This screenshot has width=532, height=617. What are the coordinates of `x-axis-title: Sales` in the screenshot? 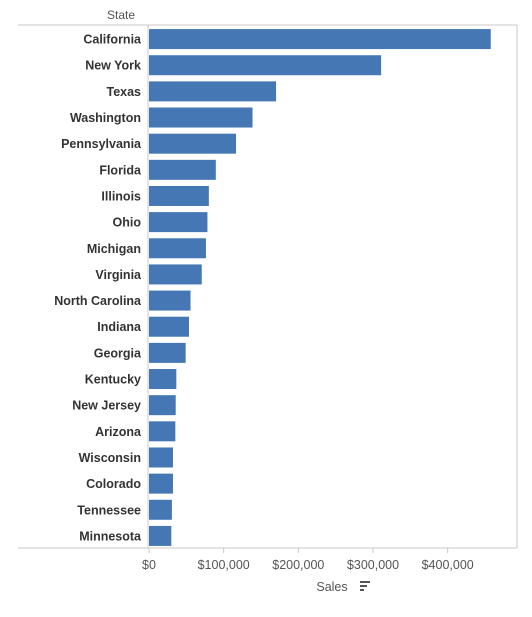 It's located at (331, 587).